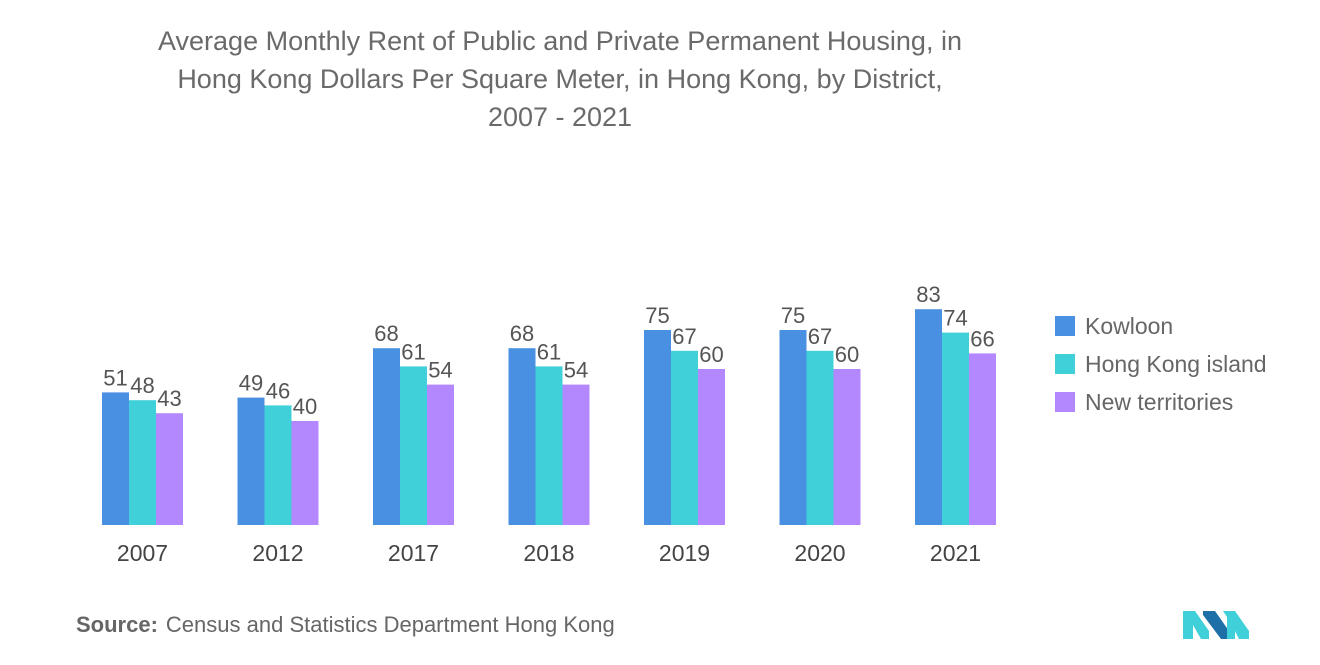  What do you see at coordinates (142, 385) in the screenshot?
I see `data-label-2007-hong-kong-island: 48` at bounding box center [142, 385].